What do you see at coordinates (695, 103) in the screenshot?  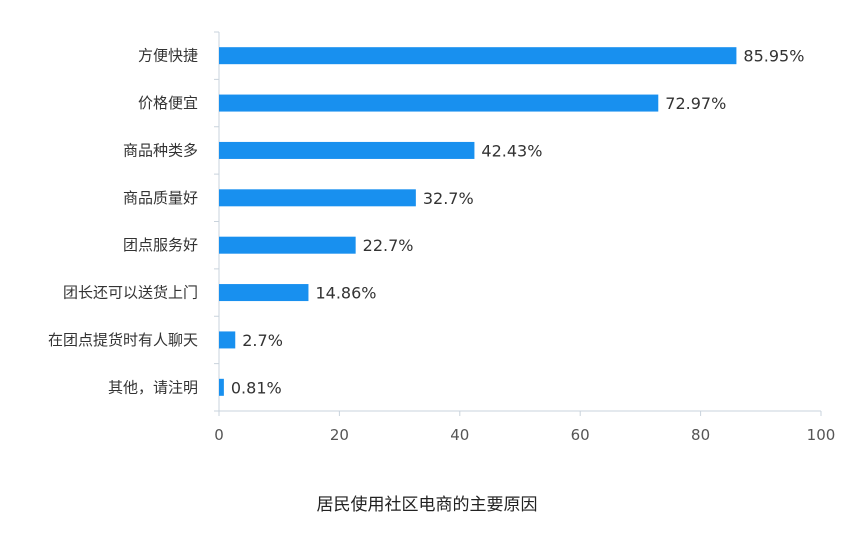 I see `value-label: 72.97%` at bounding box center [695, 103].